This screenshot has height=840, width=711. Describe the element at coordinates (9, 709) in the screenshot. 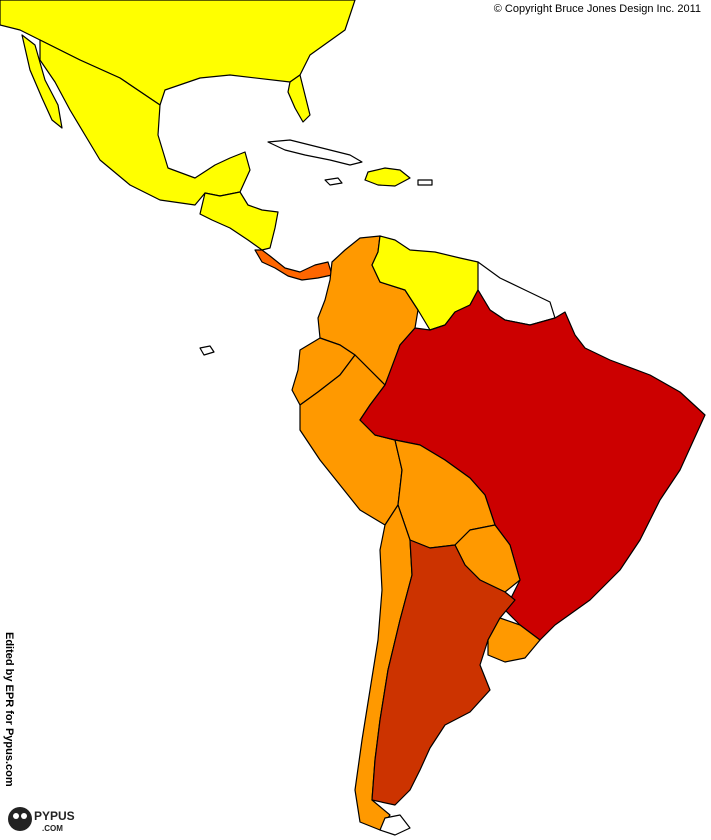

I see `edited-by-text: Edited by EPR for Pypus.com` at that location.